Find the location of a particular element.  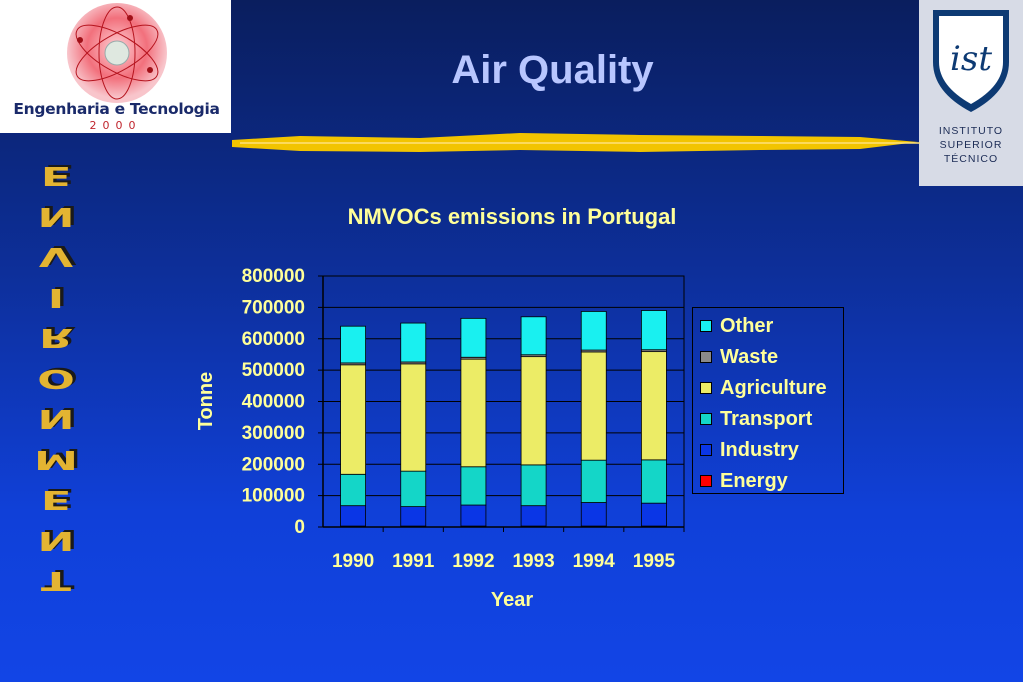

legend-item: Other is located at coordinates (772, 326).